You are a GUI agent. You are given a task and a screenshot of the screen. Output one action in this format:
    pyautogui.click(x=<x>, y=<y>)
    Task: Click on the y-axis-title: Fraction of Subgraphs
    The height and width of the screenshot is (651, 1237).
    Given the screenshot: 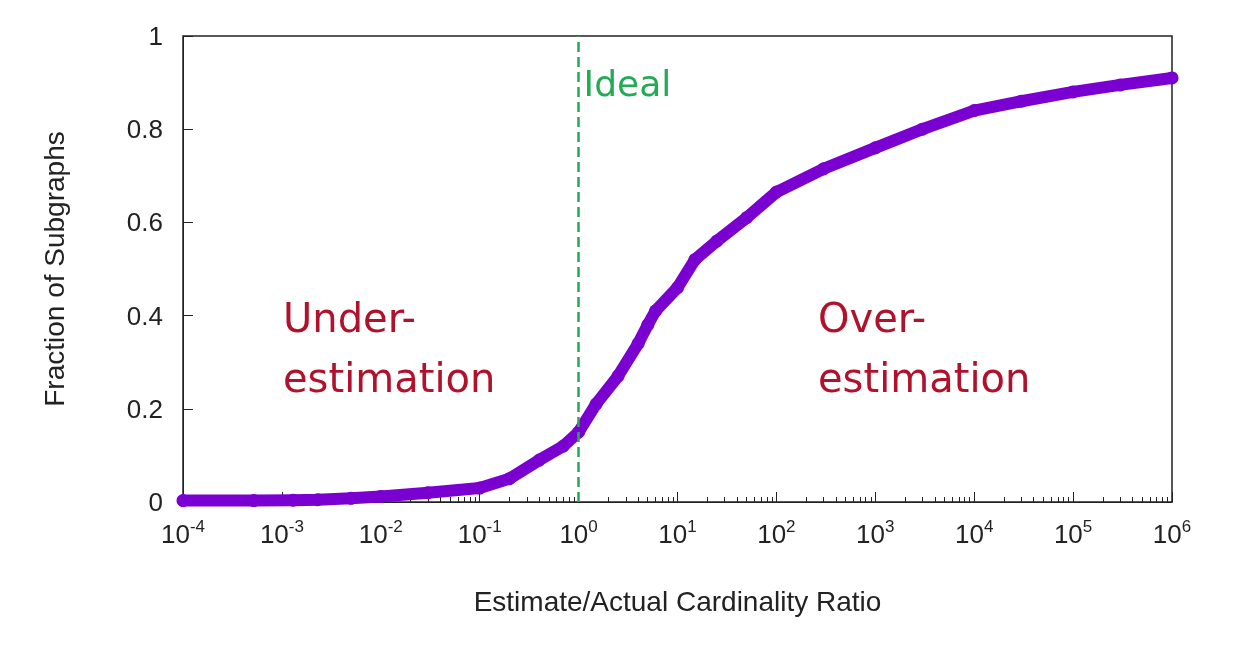 What is the action you would take?
    pyautogui.click(x=54, y=269)
    